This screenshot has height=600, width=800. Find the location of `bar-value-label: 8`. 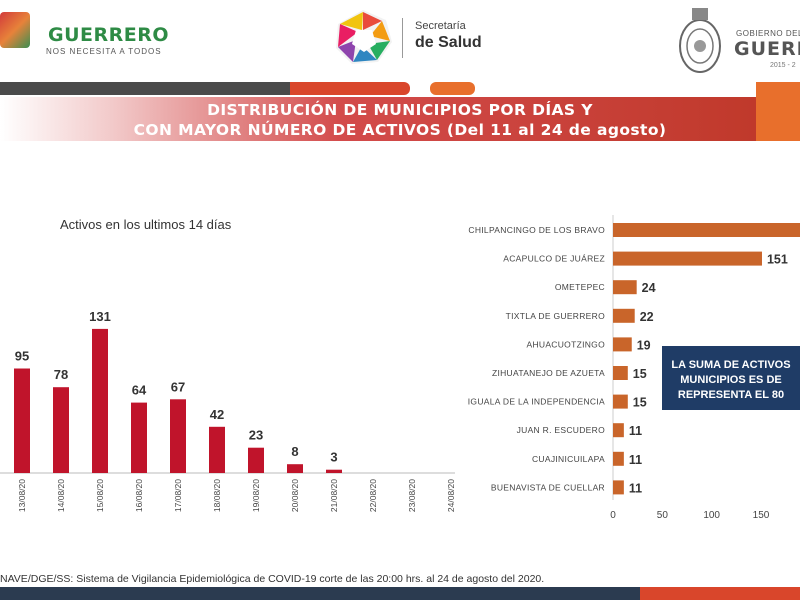

bar-value-label: 8 is located at coordinates (294, 451).